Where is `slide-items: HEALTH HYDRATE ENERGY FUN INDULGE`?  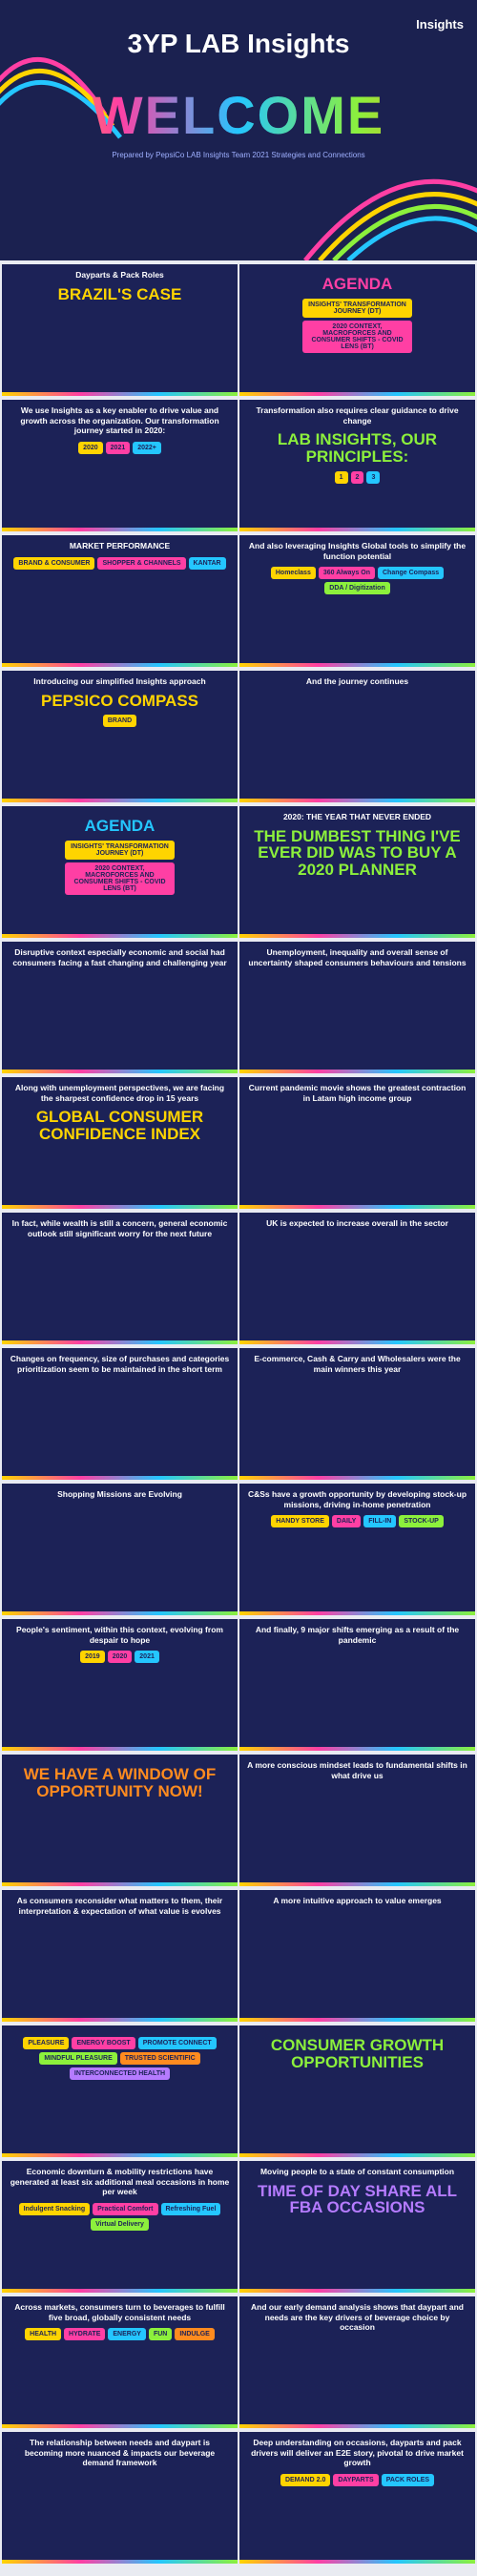 slide-items: HEALTH HYDRATE ENERGY FUN INDULGE is located at coordinates (120, 2334).